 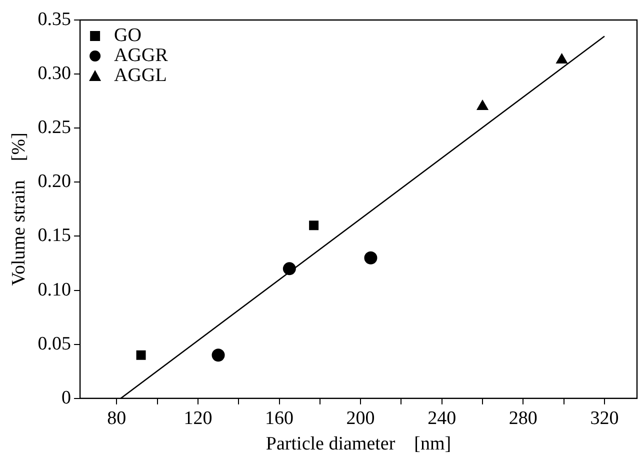 What do you see at coordinates (19, 209) in the screenshot?
I see `y-axis-title: Volume strain [%]` at bounding box center [19, 209].